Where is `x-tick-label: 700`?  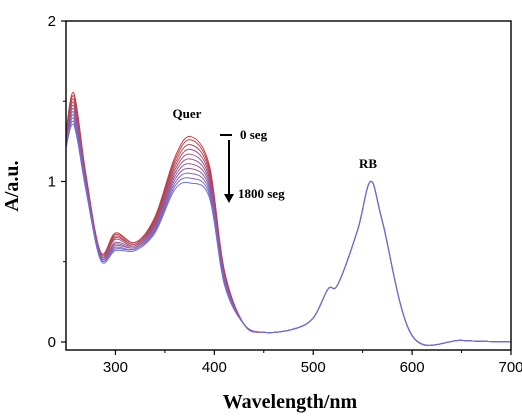 x-tick-label: 700 is located at coordinates (510, 367).